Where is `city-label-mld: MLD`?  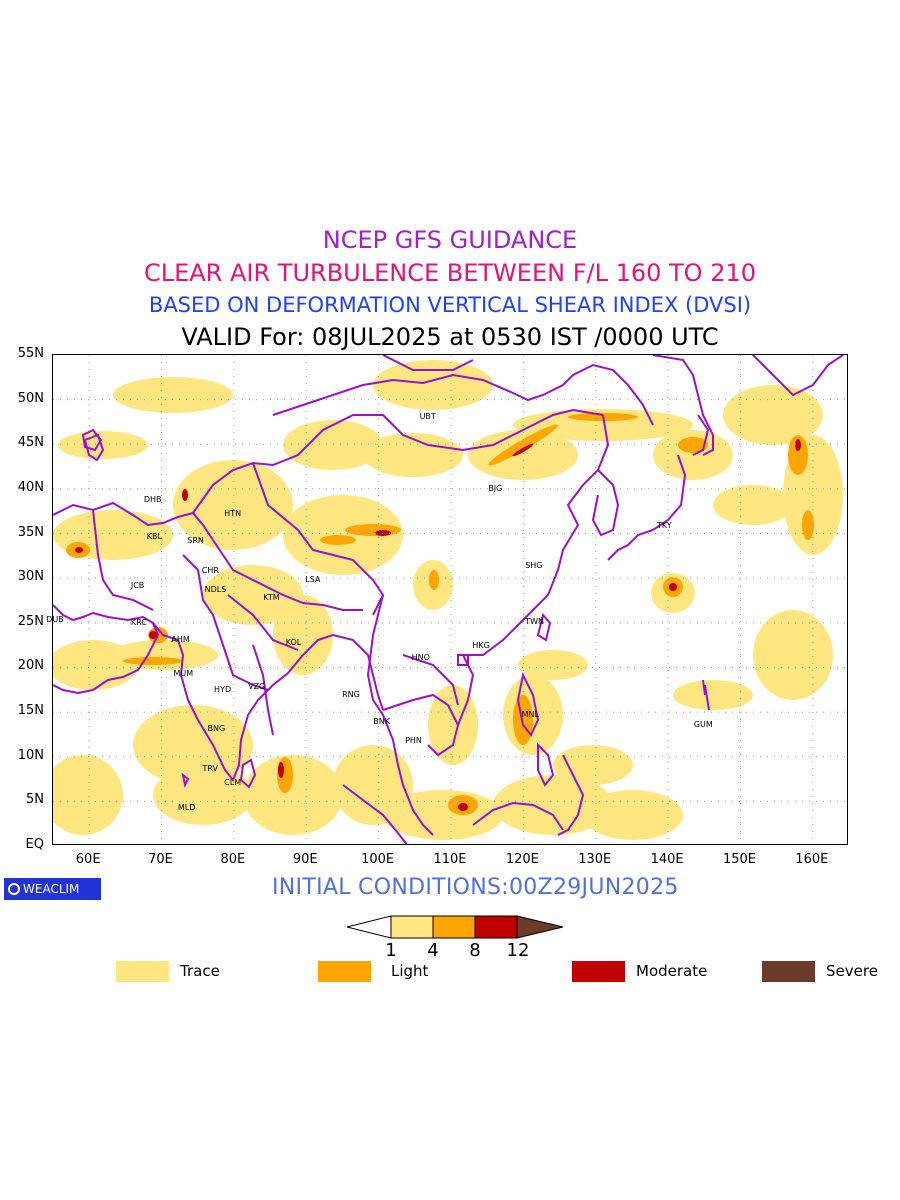 city-label-mld: MLD is located at coordinates (186, 807).